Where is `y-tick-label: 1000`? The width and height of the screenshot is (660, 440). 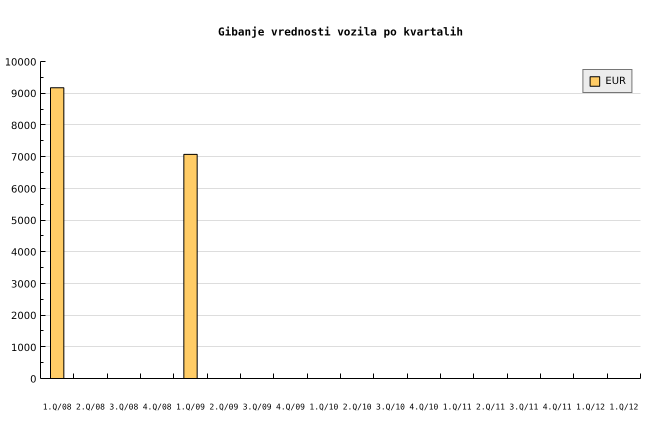
y-tick-label: 1000 is located at coordinates (24, 348).